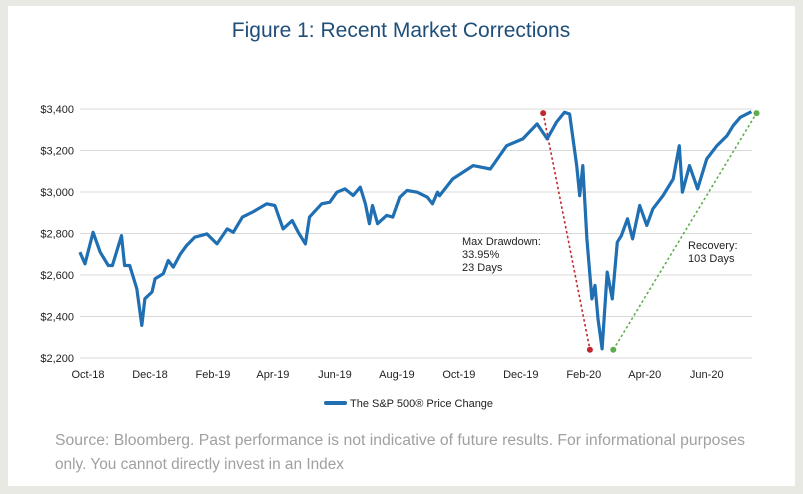 The width and height of the screenshot is (803, 494). I want to click on annotation-label: Recovery:, so click(713, 246).